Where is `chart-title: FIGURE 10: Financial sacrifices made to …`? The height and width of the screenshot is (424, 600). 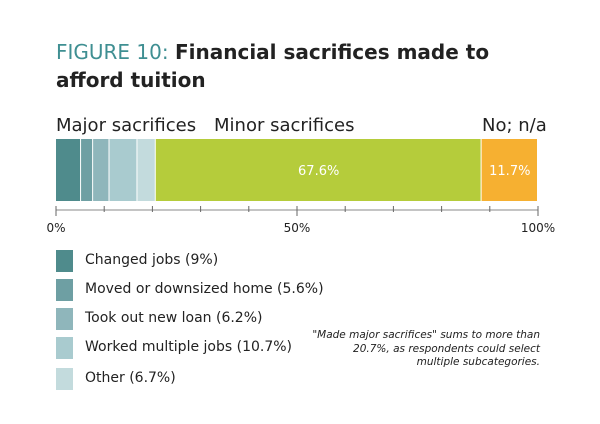
chart-title: FIGURE 10: Financial sacrifices made to … is located at coordinates (306, 66).